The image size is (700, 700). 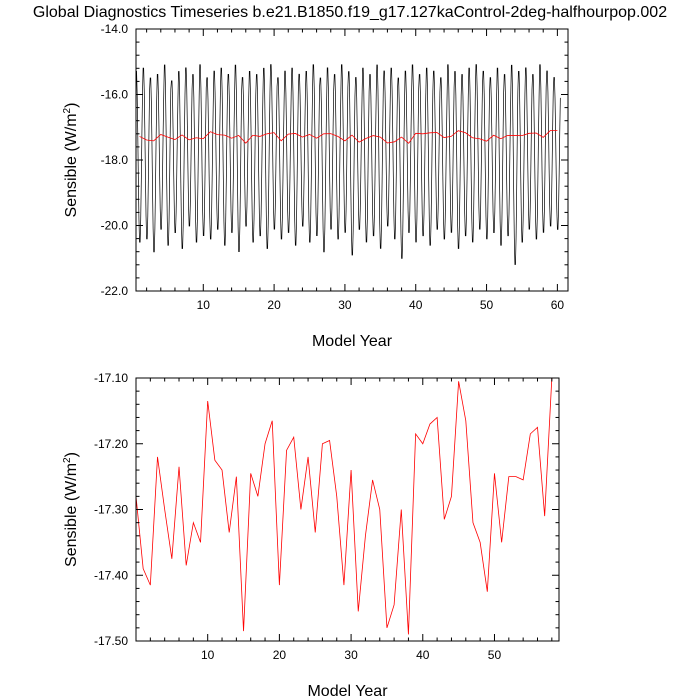 What do you see at coordinates (416, 305) in the screenshot?
I see `top-x-tick-label: 40` at bounding box center [416, 305].